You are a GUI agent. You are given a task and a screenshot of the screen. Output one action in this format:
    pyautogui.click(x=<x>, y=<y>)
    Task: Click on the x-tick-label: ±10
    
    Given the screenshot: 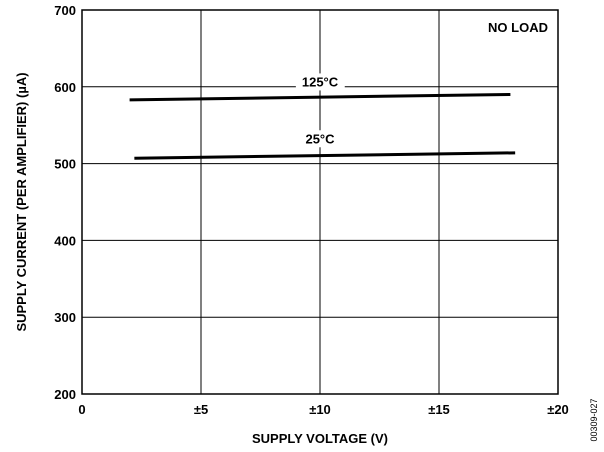 What is the action you would take?
    pyautogui.click(x=320, y=409)
    